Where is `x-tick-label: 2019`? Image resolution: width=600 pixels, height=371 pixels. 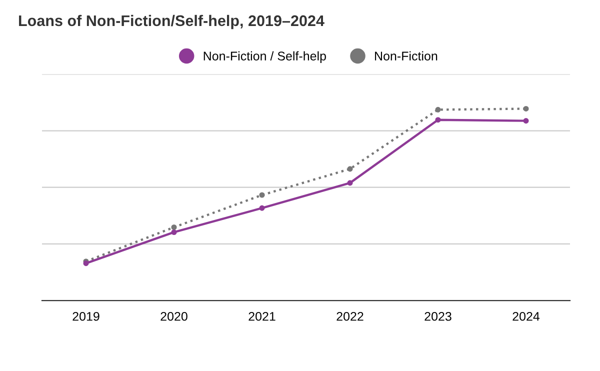
x-tick-label: 2019 is located at coordinates (86, 316).